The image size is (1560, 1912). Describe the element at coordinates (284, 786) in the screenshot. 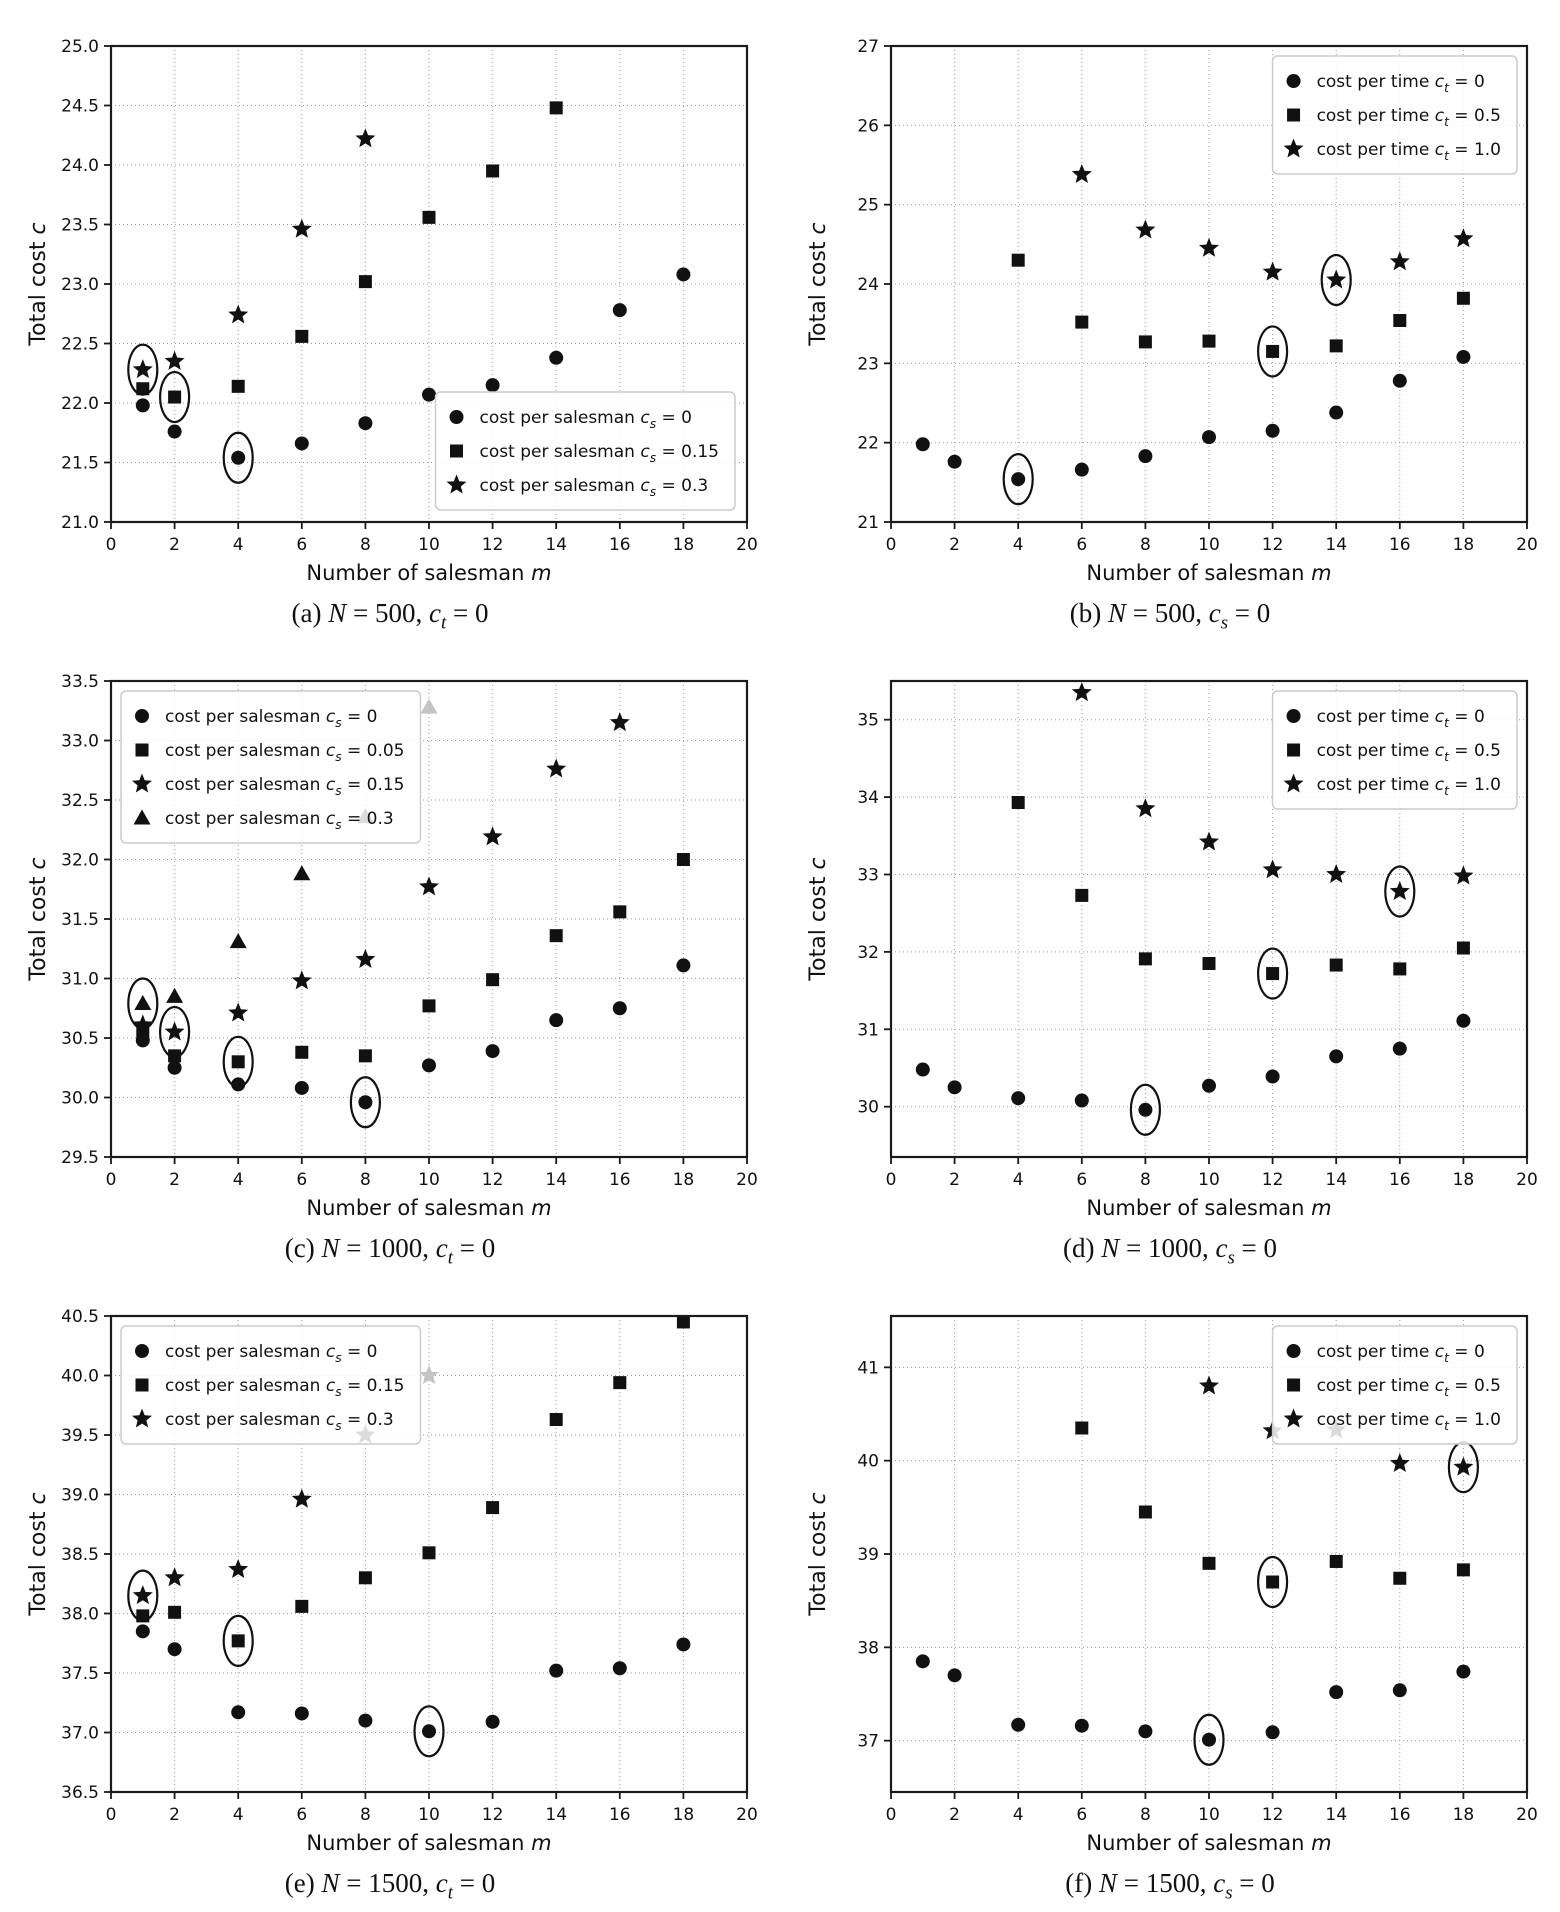

I see `legend-item-label: cost per salesman cs = 0.15` at that location.